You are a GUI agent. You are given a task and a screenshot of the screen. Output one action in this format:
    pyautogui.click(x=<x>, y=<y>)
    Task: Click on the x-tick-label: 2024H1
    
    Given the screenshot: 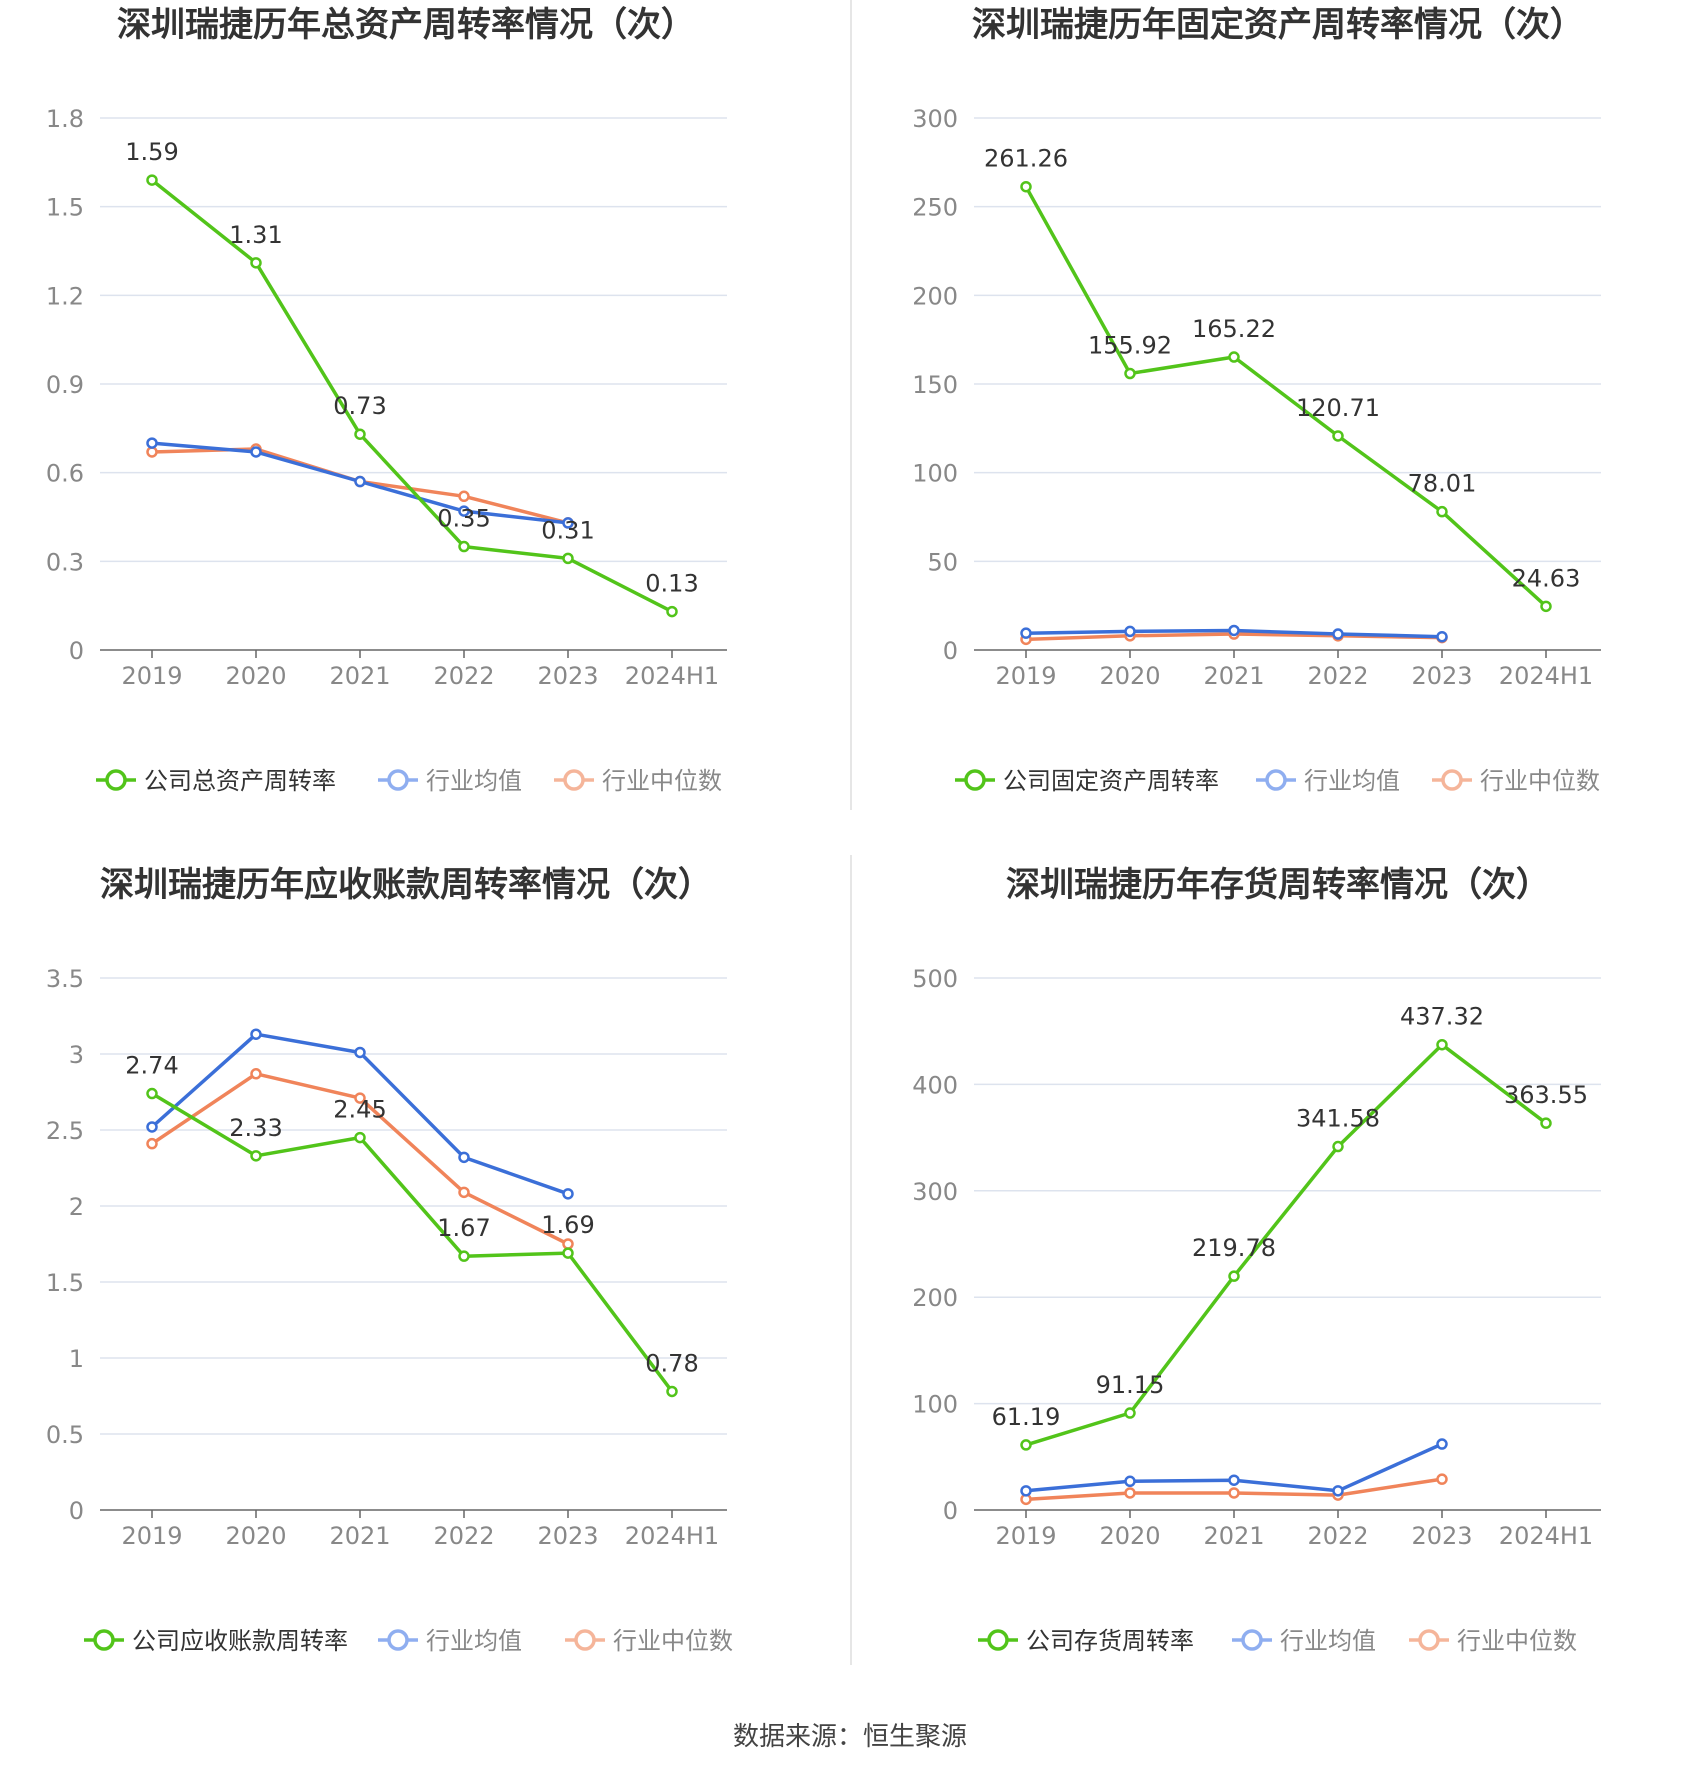 What is the action you would take?
    pyautogui.click(x=1546, y=1536)
    